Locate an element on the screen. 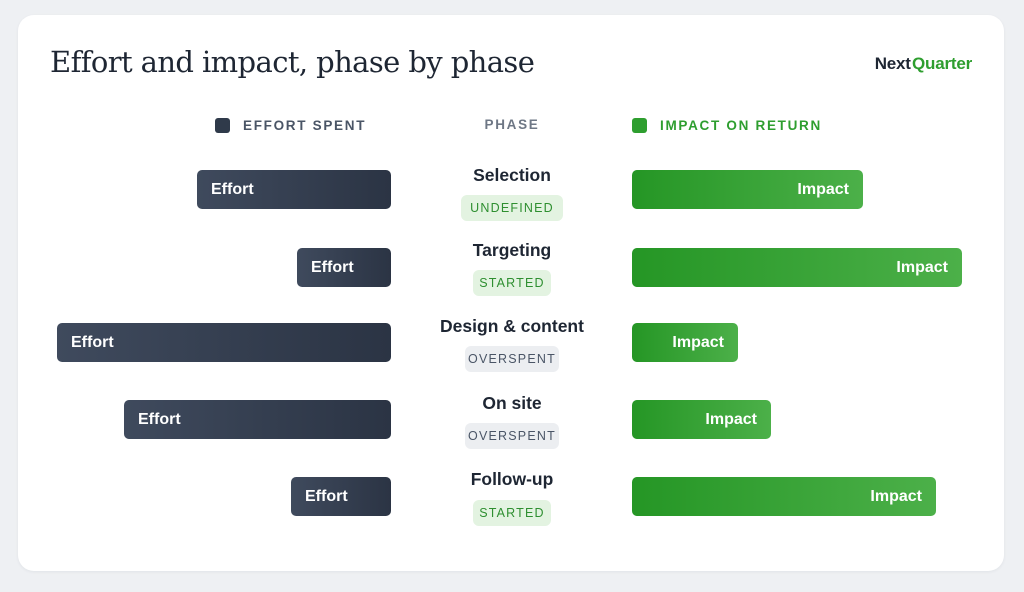  phase-name: Selection is located at coordinates (512, 175).